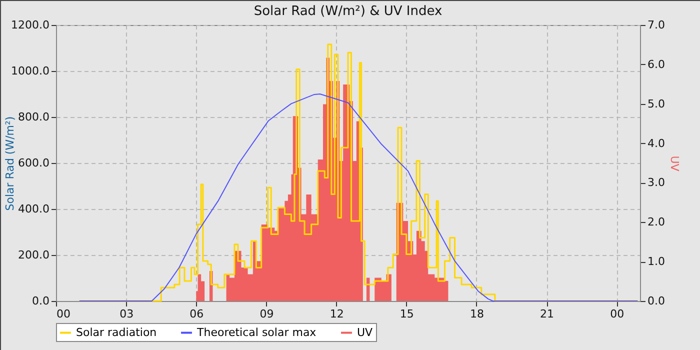 The width and height of the screenshot is (700, 350). What do you see at coordinates (267, 314) in the screenshot?
I see `x-tick-label: 09` at bounding box center [267, 314].